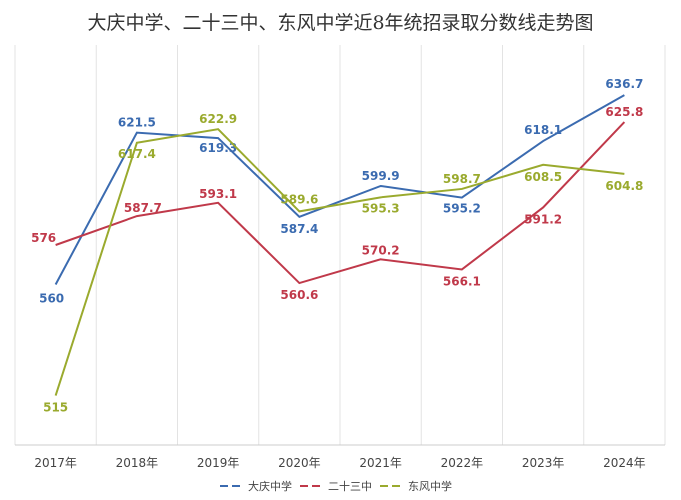 Image resolution: width=681 pixels, height=500 pixels. I want to click on legend-label: 大庆中学, so click(270, 486).